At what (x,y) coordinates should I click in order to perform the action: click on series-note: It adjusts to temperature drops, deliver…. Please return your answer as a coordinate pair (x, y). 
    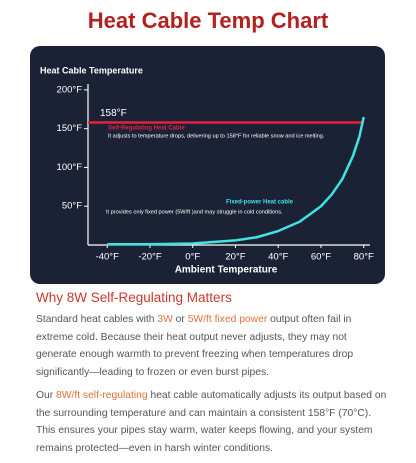
    Looking at the image, I should click on (216, 136).